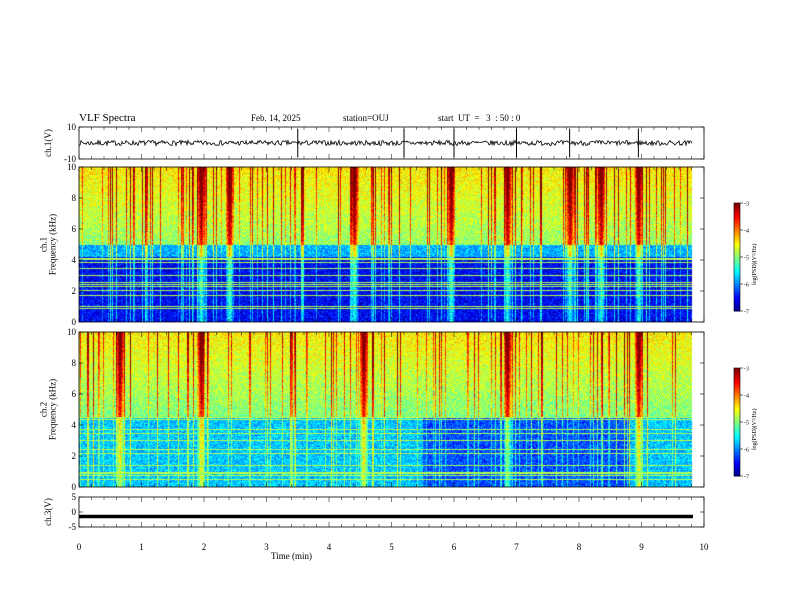 The image size is (792, 612). I want to click on x-tick-label: 6, so click(454, 547).